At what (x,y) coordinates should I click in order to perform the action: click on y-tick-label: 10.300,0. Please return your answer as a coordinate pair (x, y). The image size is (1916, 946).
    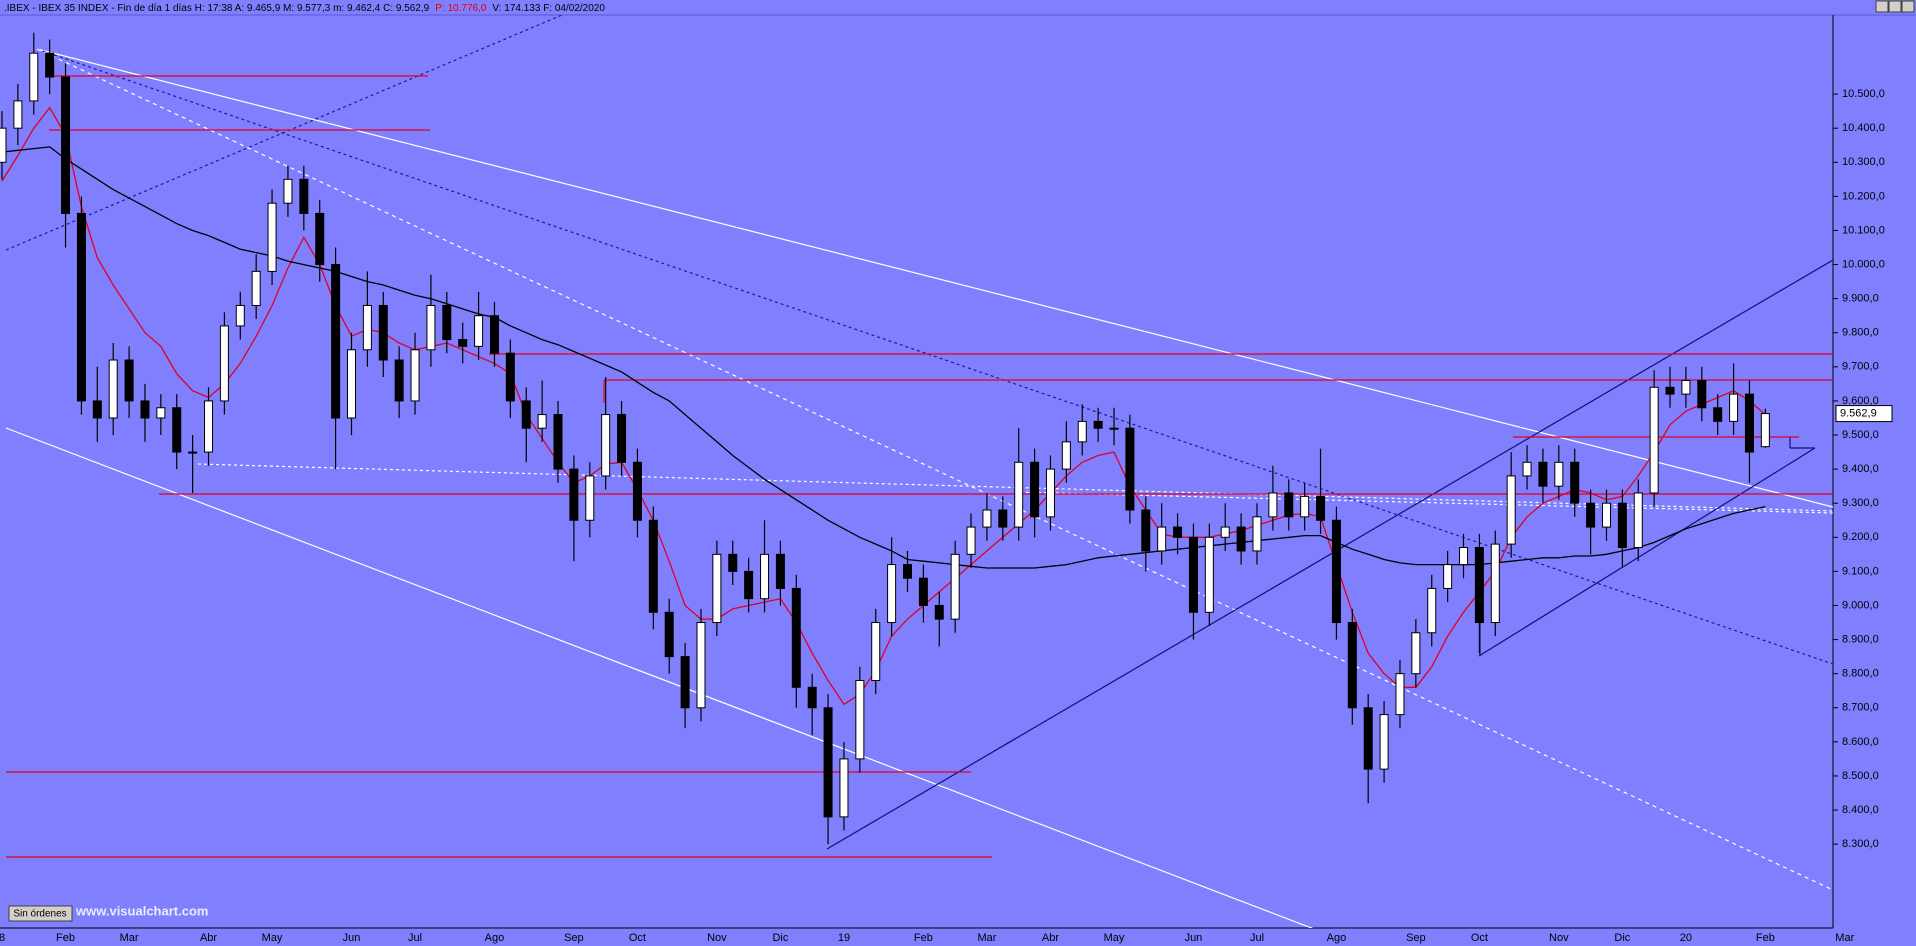
    Looking at the image, I should click on (1863, 162).